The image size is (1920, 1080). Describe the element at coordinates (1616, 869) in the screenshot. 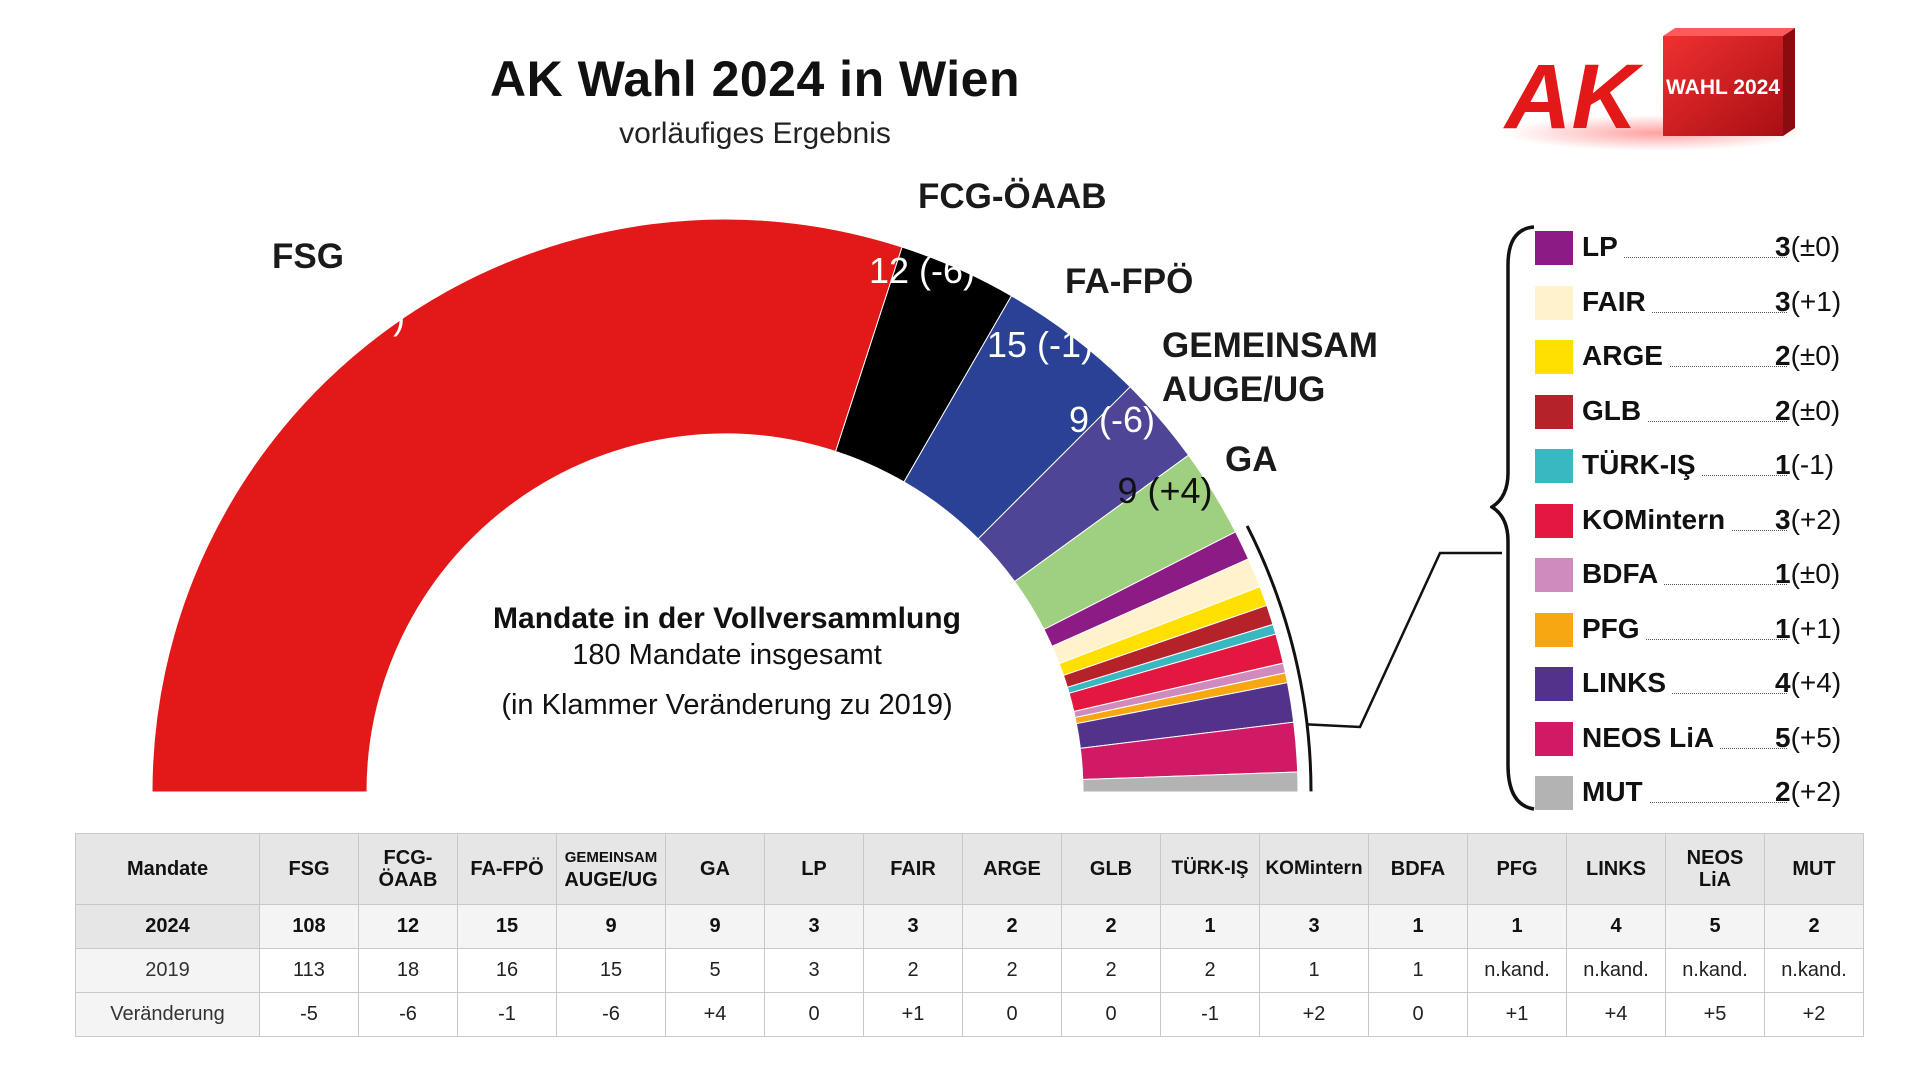

I see `table-col-header-line: LINKS` at that location.